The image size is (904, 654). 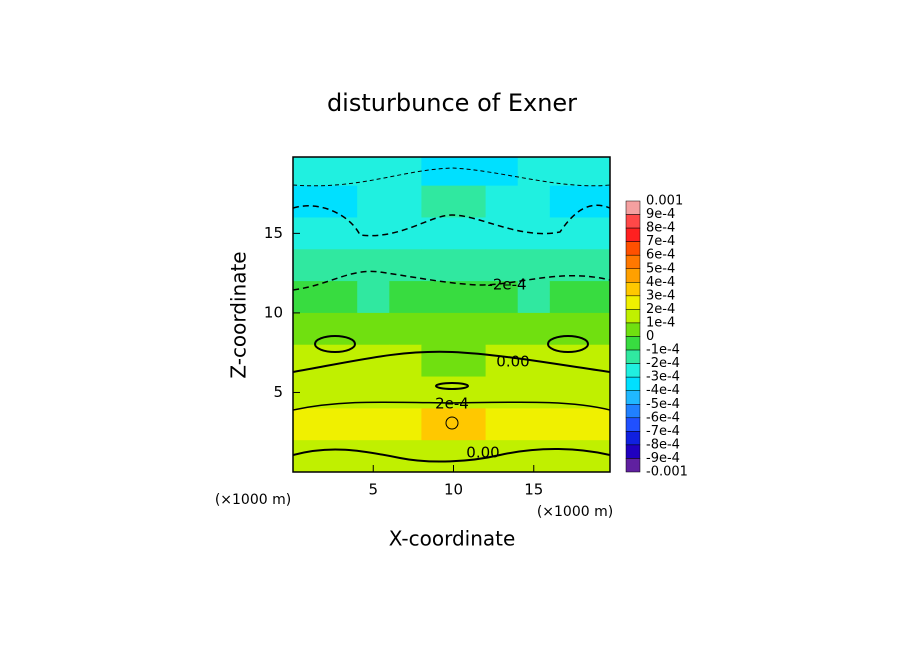 I want to click on y-tick-label: 15, so click(x=273, y=233).